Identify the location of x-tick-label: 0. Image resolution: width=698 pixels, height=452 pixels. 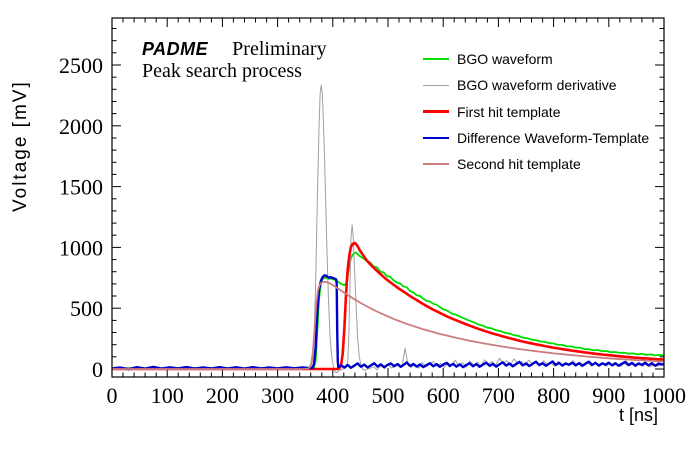
(112, 395).